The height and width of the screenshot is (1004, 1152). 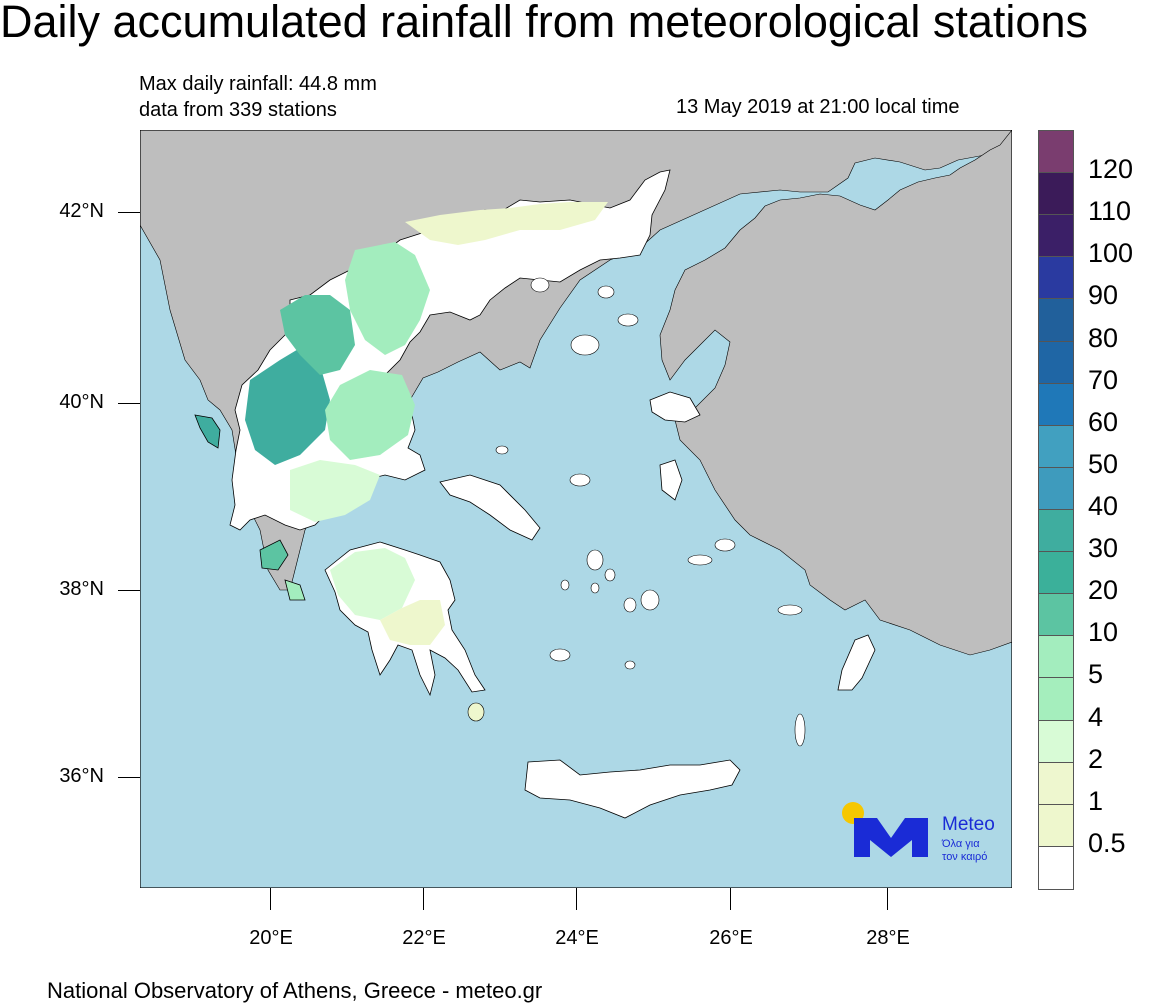 What do you see at coordinates (1096, 674) in the screenshot?
I see `legend-label: 5` at bounding box center [1096, 674].